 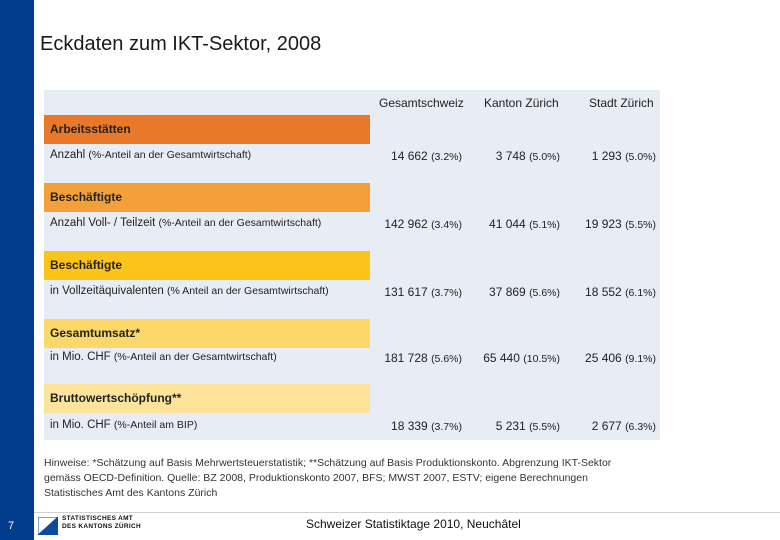 What do you see at coordinates (507, 224) in the screenshot?
I see `value: 41 044` at bounding box center [507, 224].